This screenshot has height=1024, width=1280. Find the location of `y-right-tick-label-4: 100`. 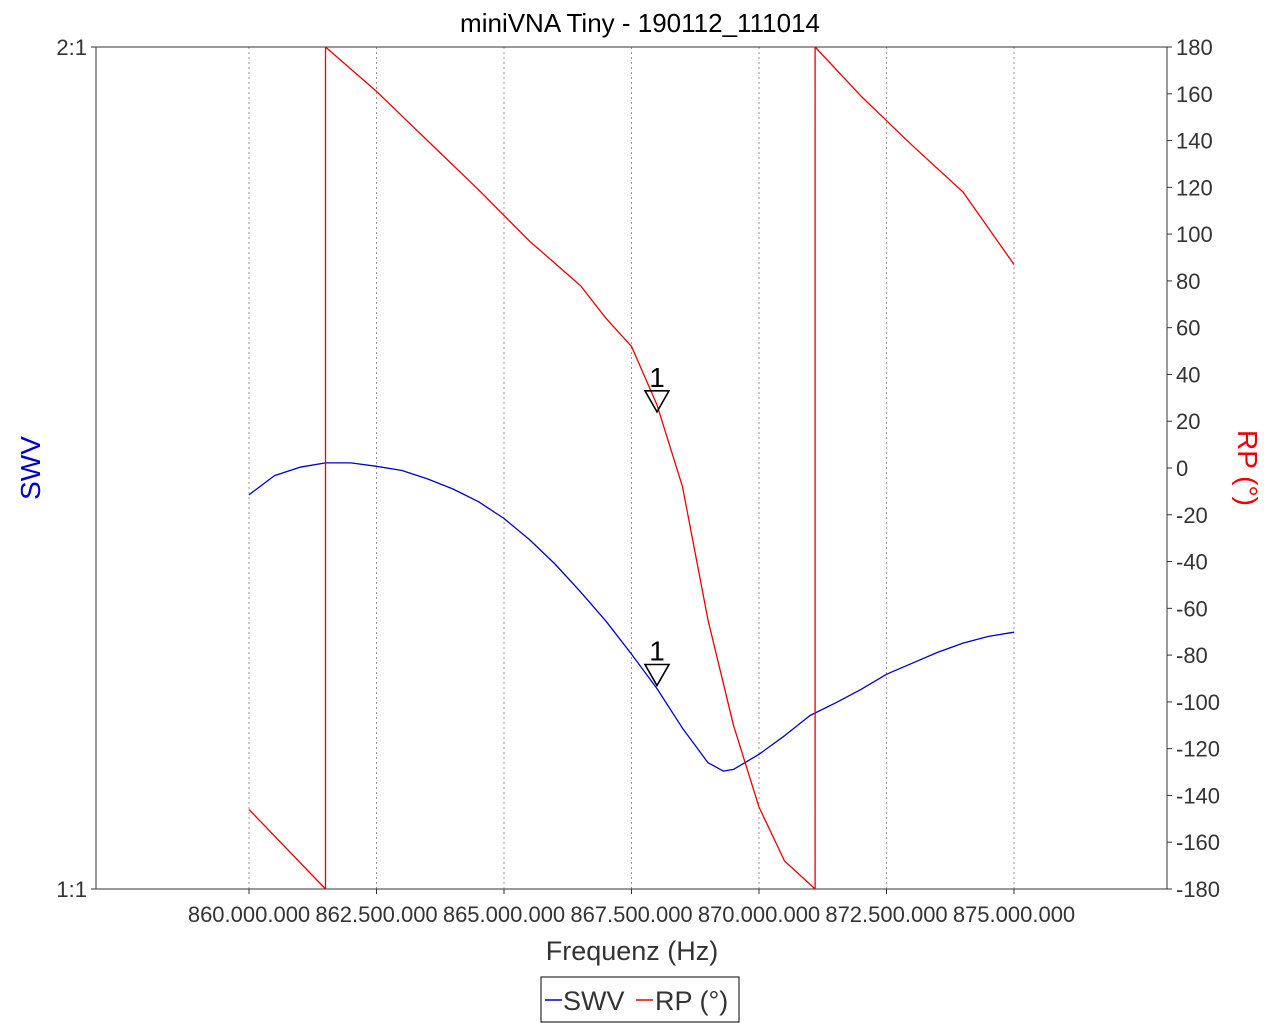

y-right-tick-label-4: 100 is located at coordinates (1194, 234).